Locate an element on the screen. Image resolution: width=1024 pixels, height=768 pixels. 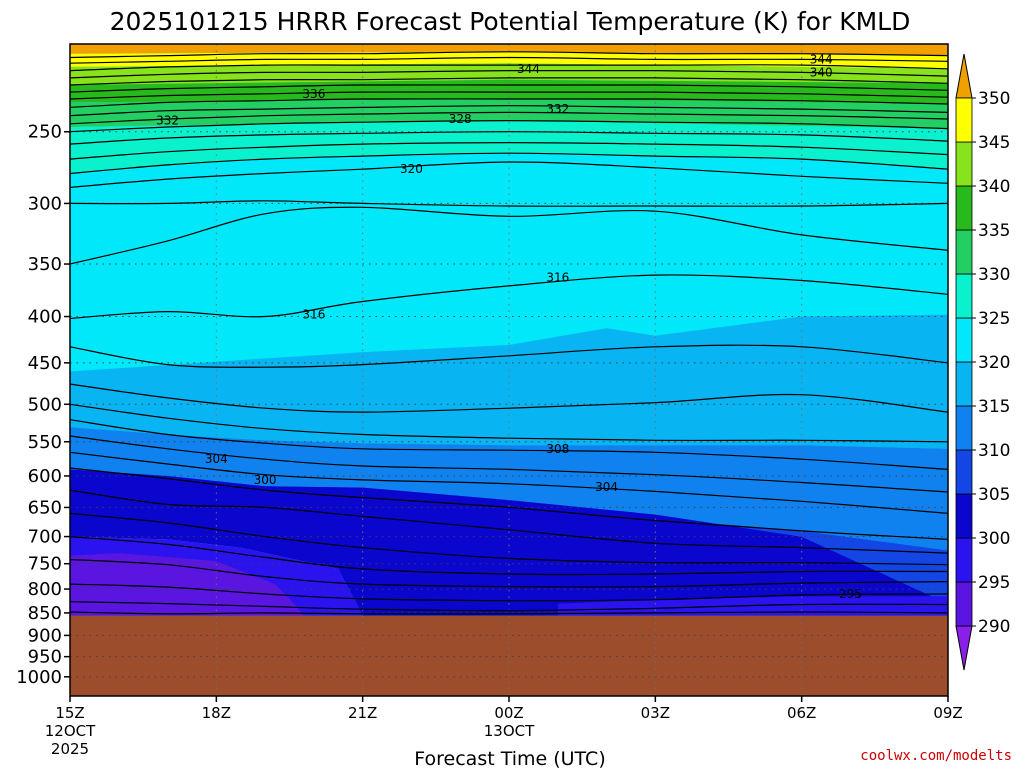
contour-label: 336 is located at coordinates (313, 94).